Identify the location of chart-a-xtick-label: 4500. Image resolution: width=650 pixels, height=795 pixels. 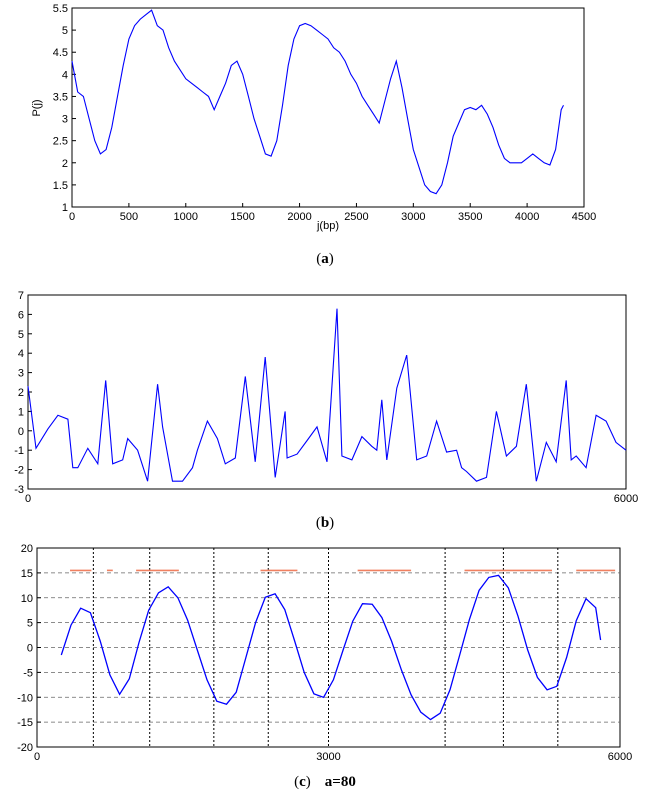
(584, 217).